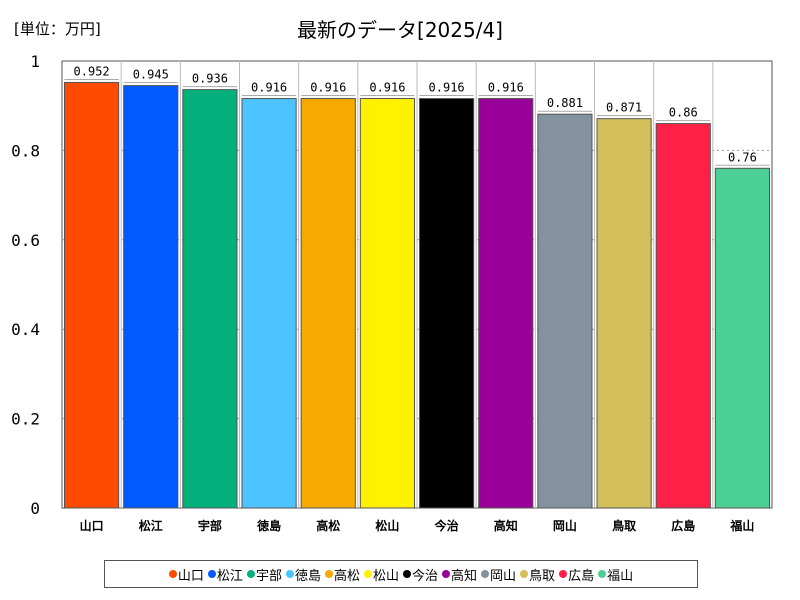 The width and height of the screenshot is (800, 600). What do you see at coordinates (229, 576) in the screenshot?
I see `legend-label: 松江` at bounding box center [229, 576].